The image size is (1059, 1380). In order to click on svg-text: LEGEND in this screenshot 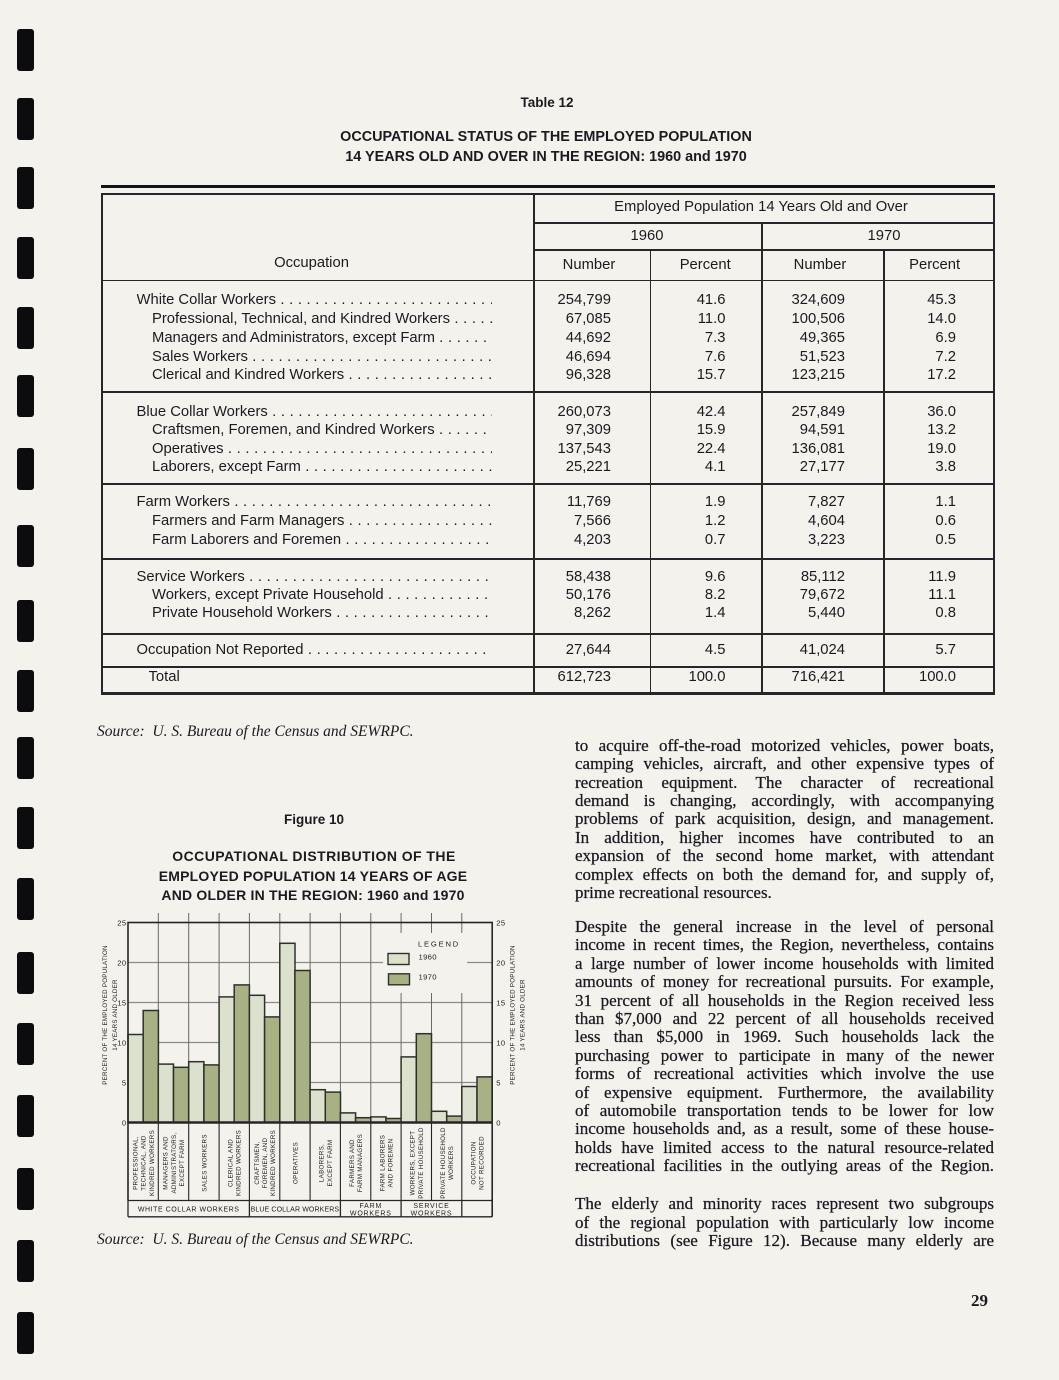, I will do `click(439, 944)`.